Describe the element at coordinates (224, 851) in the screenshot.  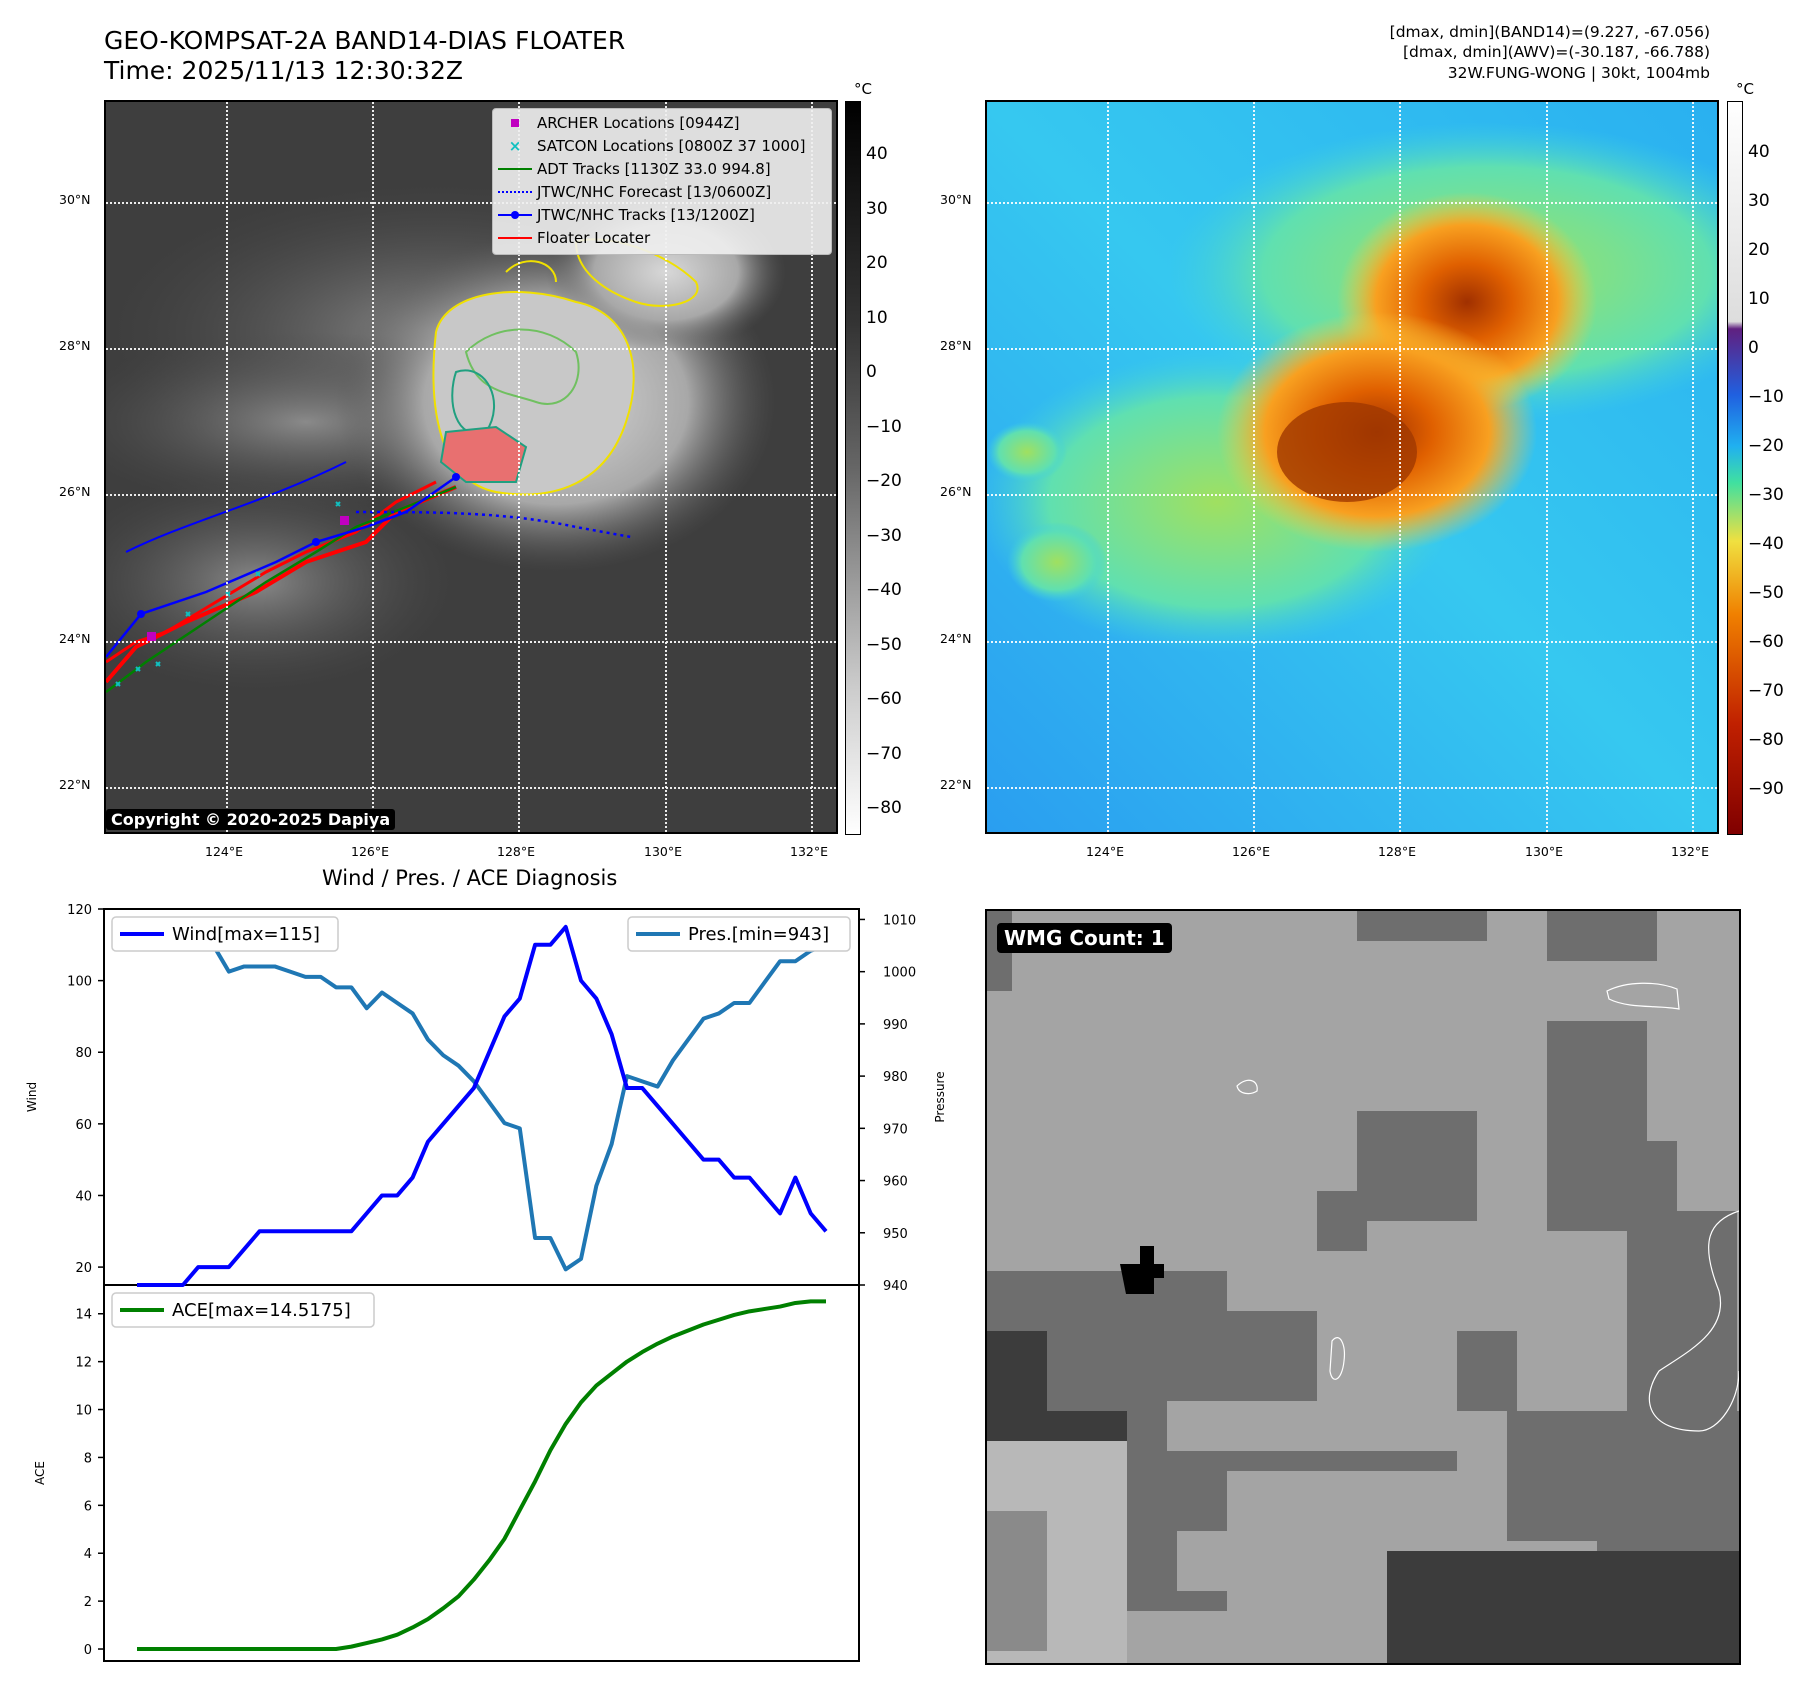
I see `ir-lon-label: 124°E` at that location.